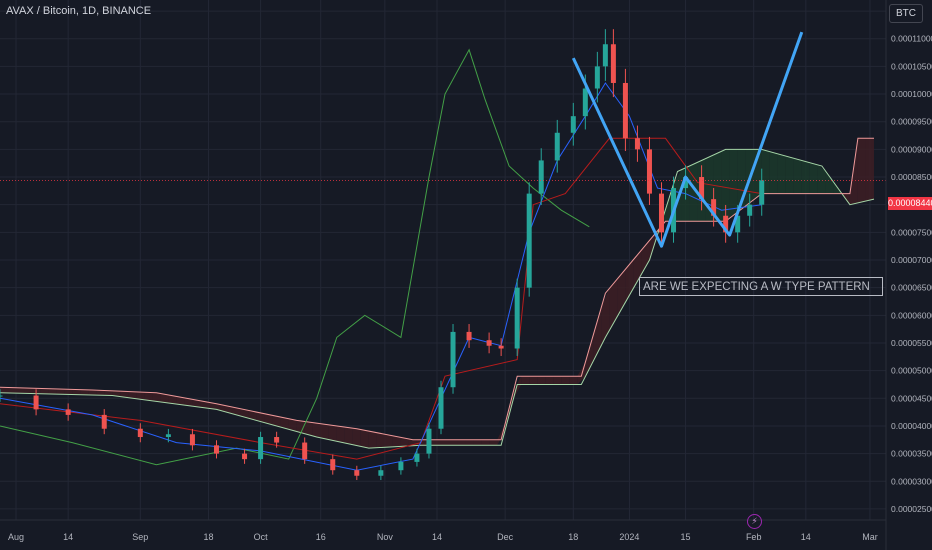  I want to click on x-tick-label: 2024, so click(629, 537).